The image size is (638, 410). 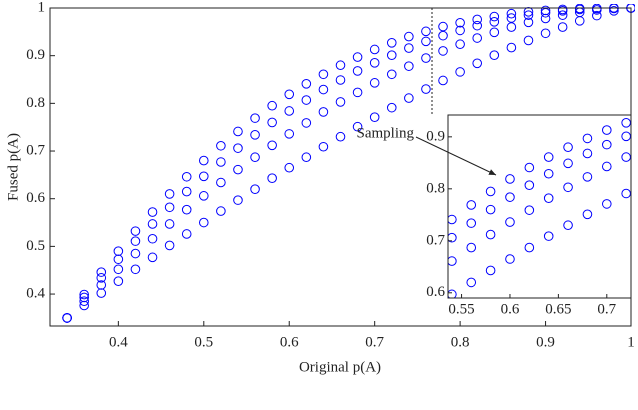 What do you see at coordinates (460, 342) in the screenshot?
I see `x-tick-label: 0.8` at bounding box center [460, 342].